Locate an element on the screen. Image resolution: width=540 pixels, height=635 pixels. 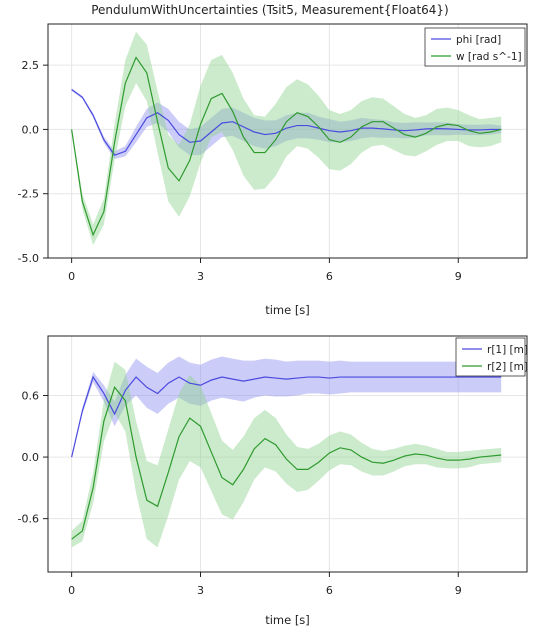
legend: r[1] [m] r[2] [m] is located at coordinates (491, 357).